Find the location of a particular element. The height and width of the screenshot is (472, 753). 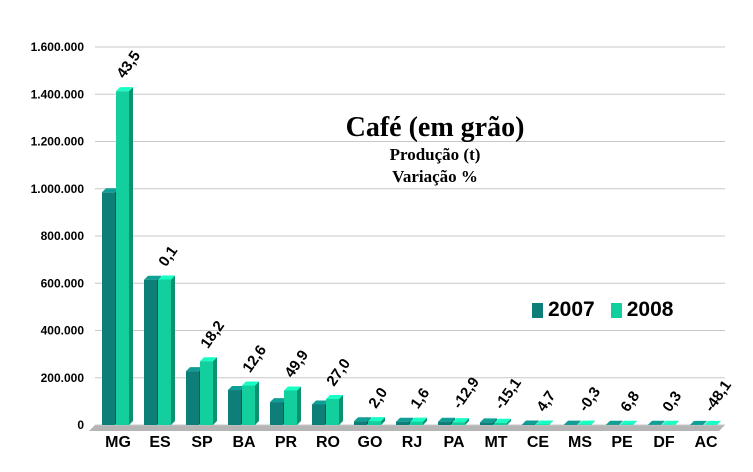

variation-label: -0,3 is located at coordinates (589, 399).